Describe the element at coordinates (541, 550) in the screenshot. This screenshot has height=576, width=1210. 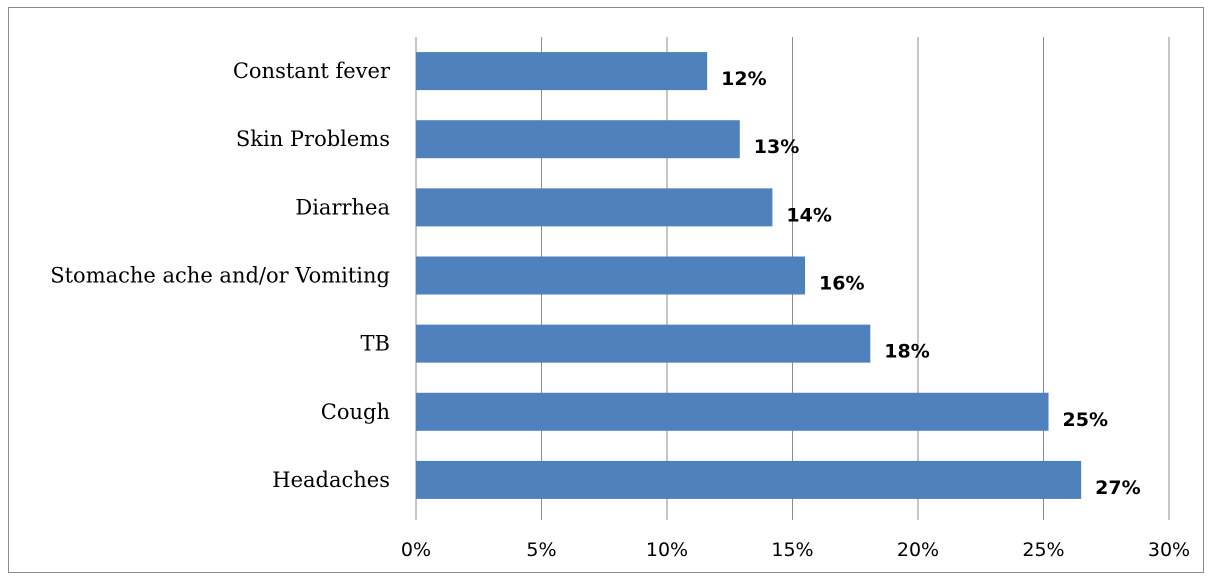
I see `x-tick-label: 5%` at that location.